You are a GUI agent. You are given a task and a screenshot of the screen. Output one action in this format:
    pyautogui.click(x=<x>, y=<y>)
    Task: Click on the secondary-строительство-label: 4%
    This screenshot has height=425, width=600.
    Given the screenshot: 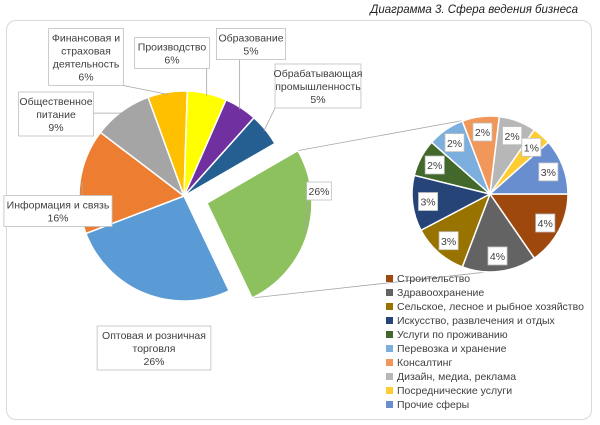 What is the action you would take?
    pyautogui.click(x=545, y=223)
    